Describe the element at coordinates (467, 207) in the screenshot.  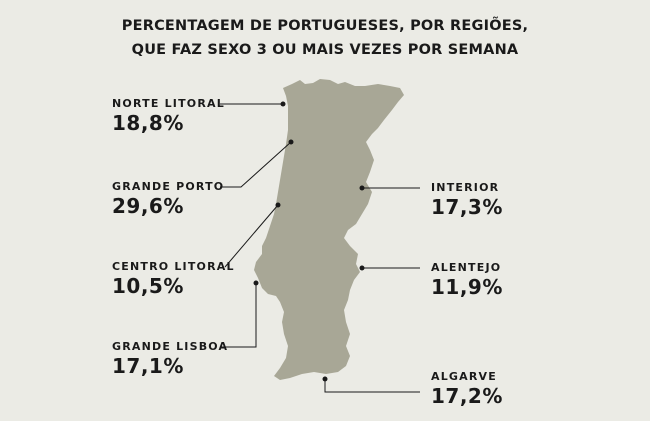
I see `region-value: 17,3%` at that location.